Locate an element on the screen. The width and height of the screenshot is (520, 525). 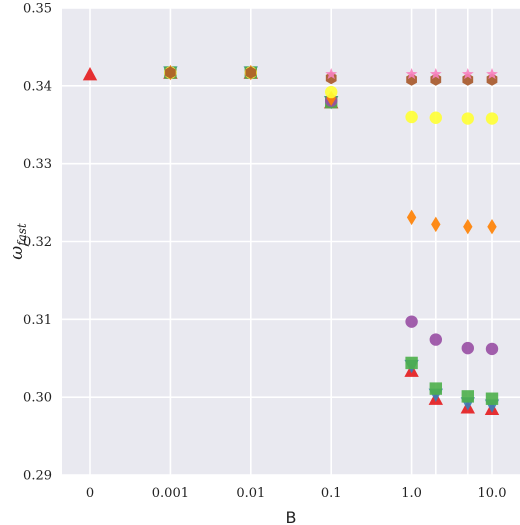
y-tick-label: 0.34 is located at coordinates (37, 86).